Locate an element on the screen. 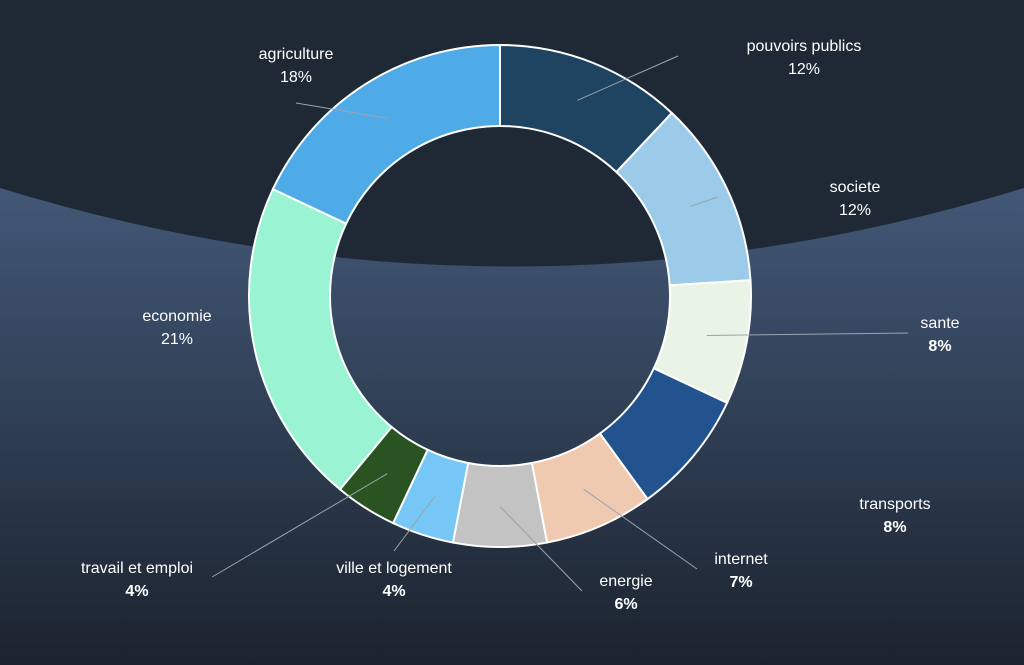  slice-category-label: energie is located at coordinates (626, 581).